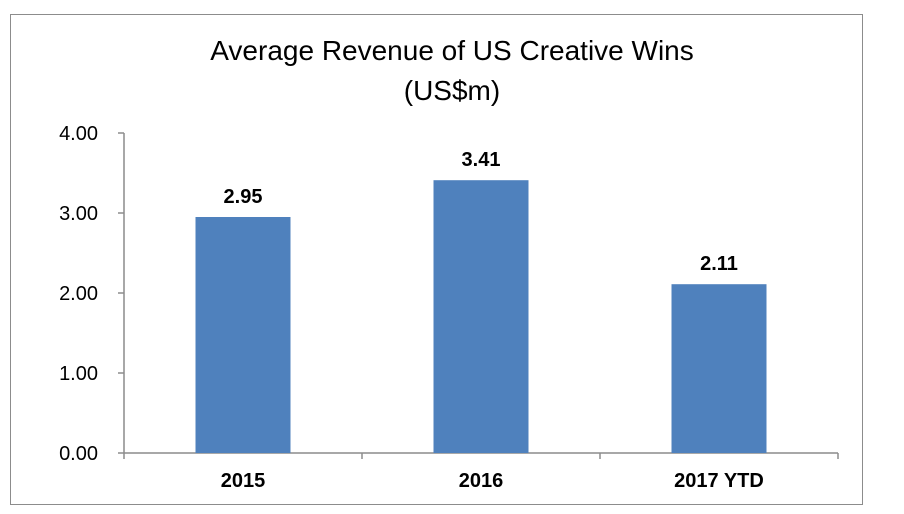 This screenshot has width=904, height=514. Describe the element at coordinates (243, 197) in the screenshot. I see `data-label: 2.95` at that location.